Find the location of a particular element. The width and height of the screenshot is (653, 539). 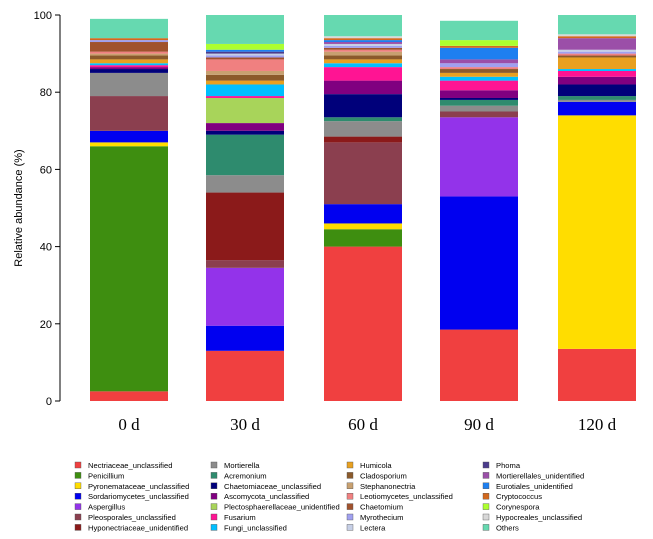

legend-item: Cladosporium is located at coordinates (376, 475).